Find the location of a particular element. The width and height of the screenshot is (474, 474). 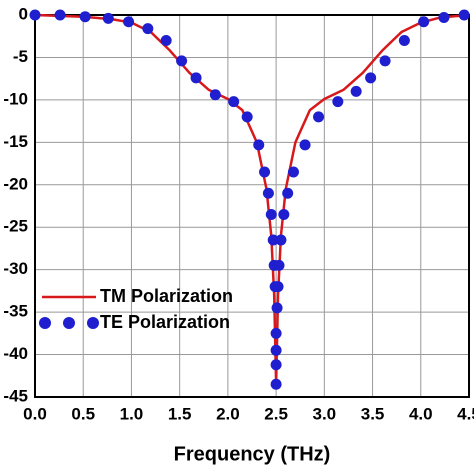

x-tick-label: 4.5 is located at coordinates (465, 413).